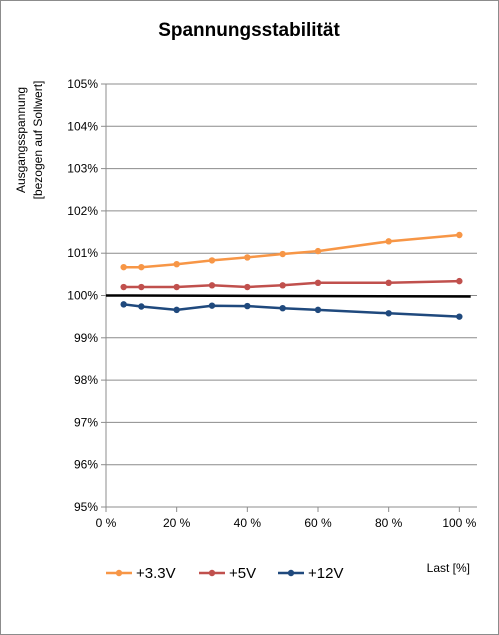 Image resolution: width=499 pixels, height=635 pixels. What do you see at coordinates (82, 126) in the screenshot?
I see `y-tick-label-9: 104%` at bounding box center [82, 126].